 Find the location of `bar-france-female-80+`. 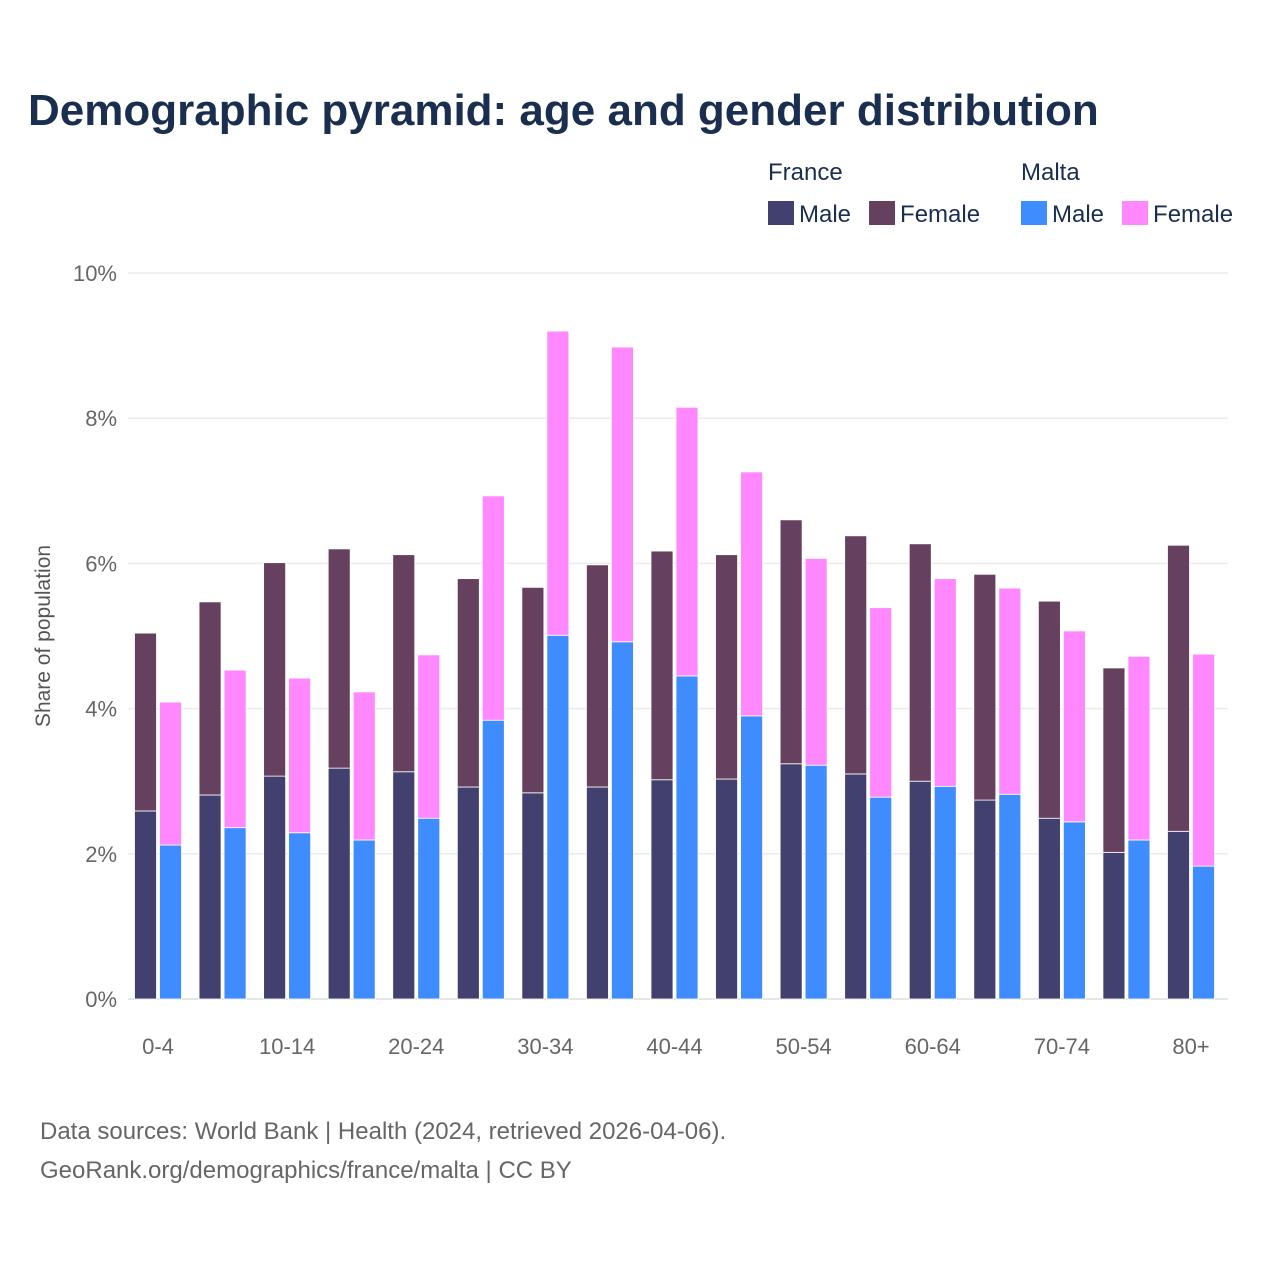

bar-france-female-80+ is located at coordinates (1178, 688).